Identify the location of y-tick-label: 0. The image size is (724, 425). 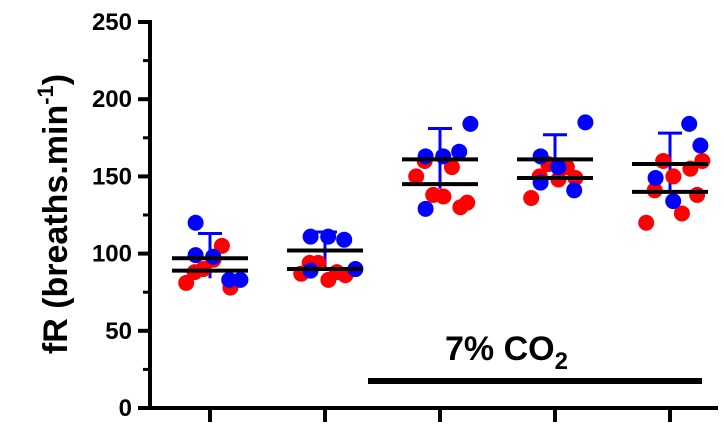
(125, 408).